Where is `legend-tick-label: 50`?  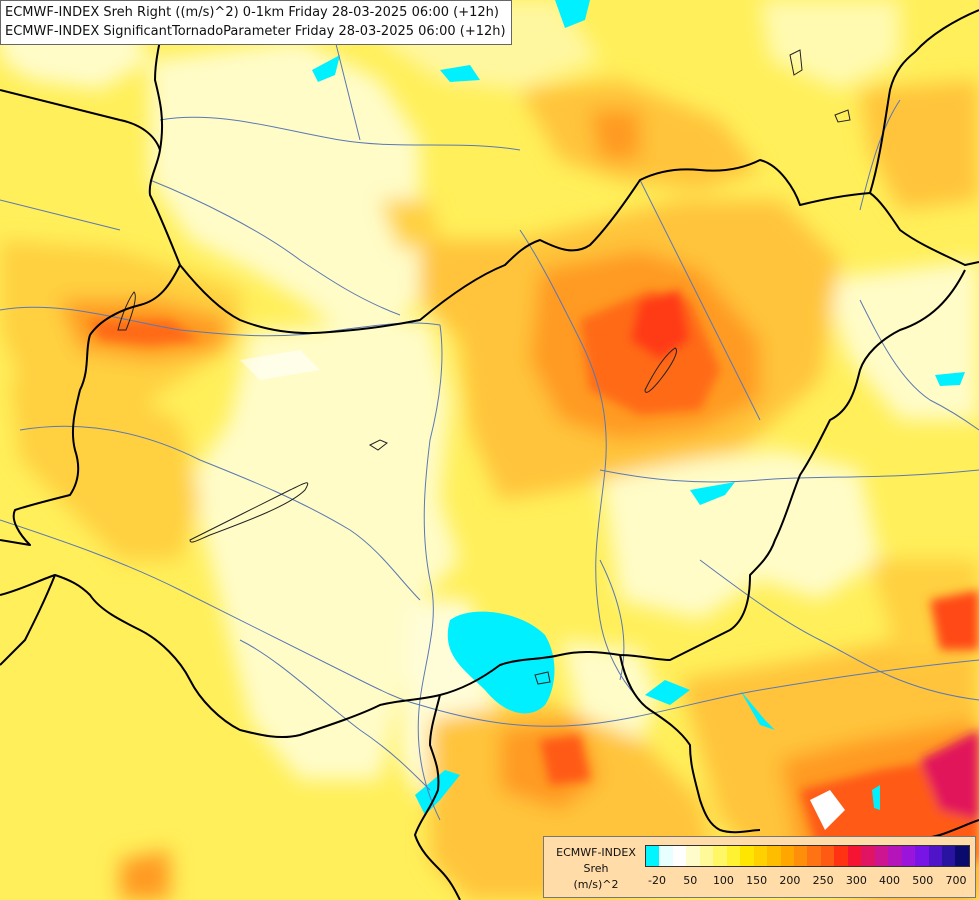 legend-tick-label: 50 is located at coordinates (690, 880).